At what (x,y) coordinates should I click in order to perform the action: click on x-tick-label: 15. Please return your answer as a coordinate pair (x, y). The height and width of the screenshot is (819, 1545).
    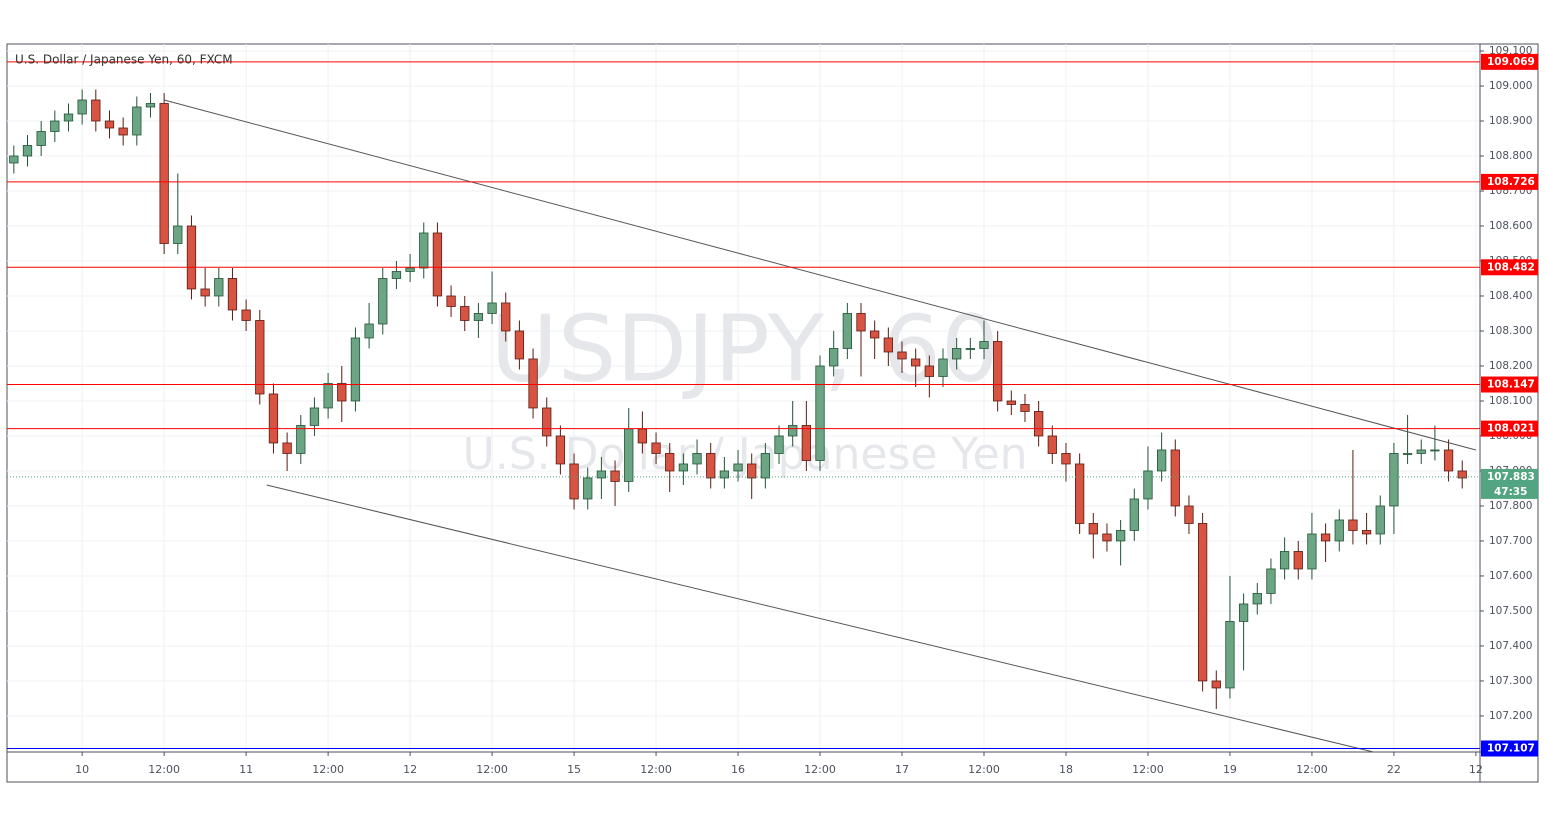
    Looking at the image, I should click on (574, 769).